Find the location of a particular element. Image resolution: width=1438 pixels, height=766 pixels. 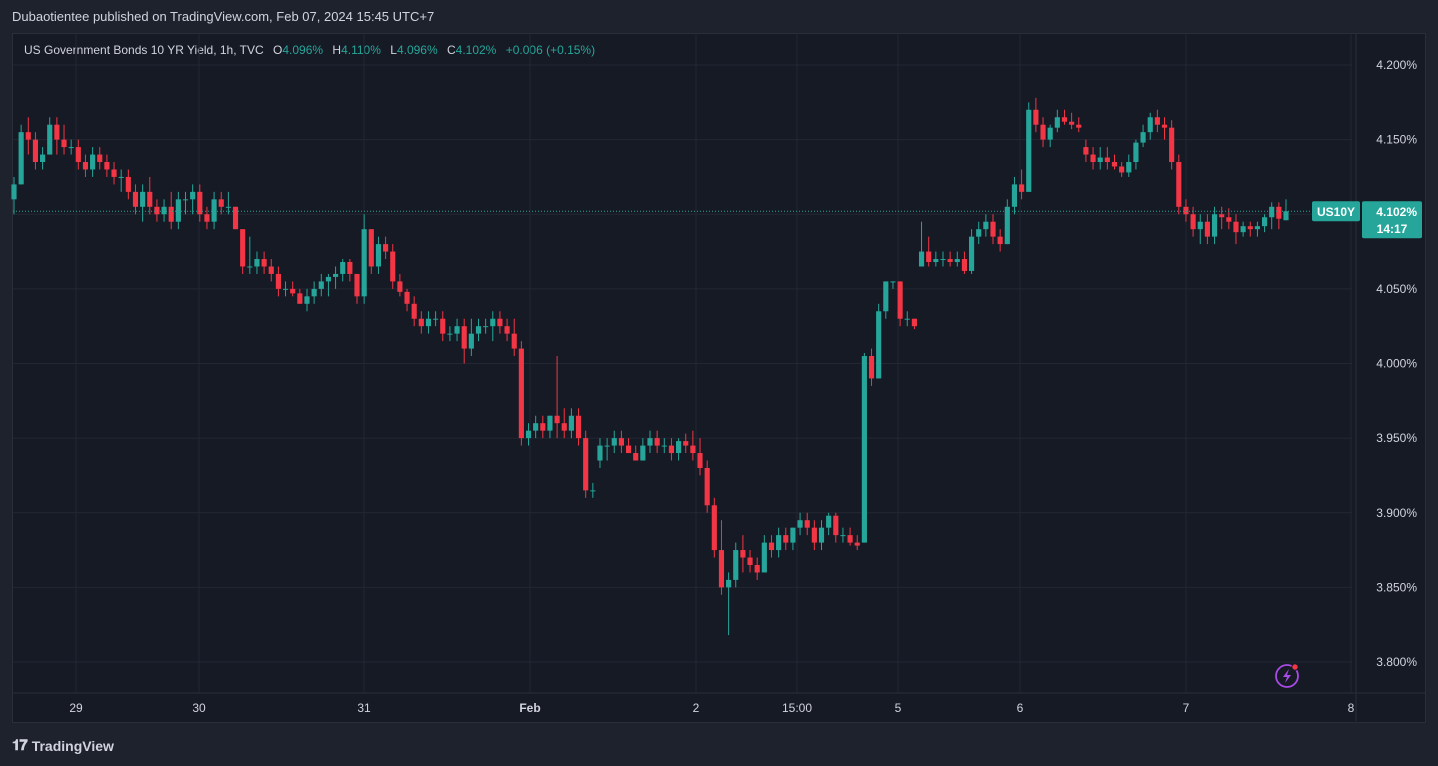

flash-icon is located at coordinates (1287, 675).